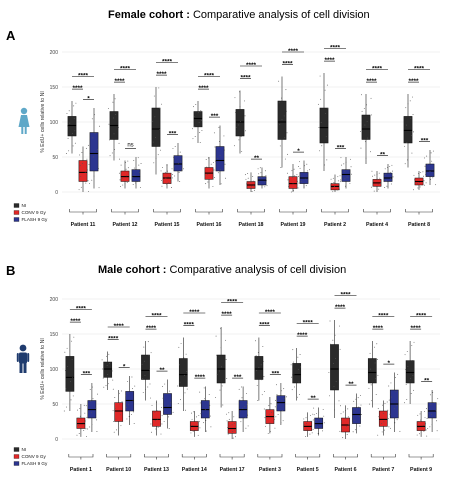 The height and width of the screenshot is (482, 467). What do you see at coordinates (208, 225) in the screenshot?
I see `x-tick-label: Patient 16` at bounding box center [208, 225].